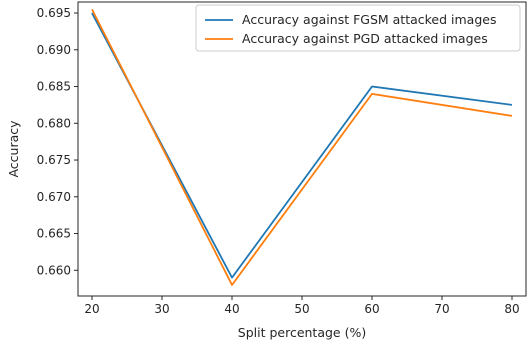  I want to click on y-axis-ticks: 0.660 0.665 0.670 0.675 0.680 0.685 0.690 0.695, so click(57, 141).